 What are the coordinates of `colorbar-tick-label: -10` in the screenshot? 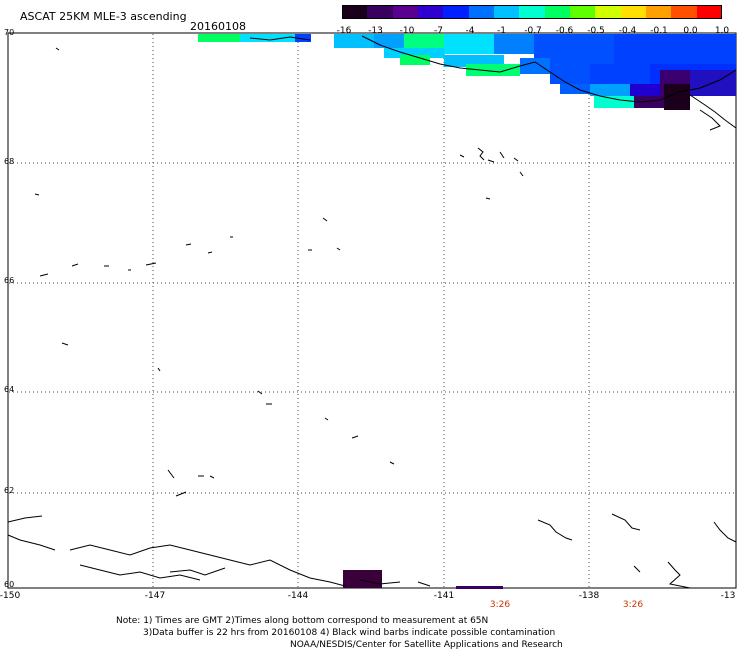 It's located at (407, 31).